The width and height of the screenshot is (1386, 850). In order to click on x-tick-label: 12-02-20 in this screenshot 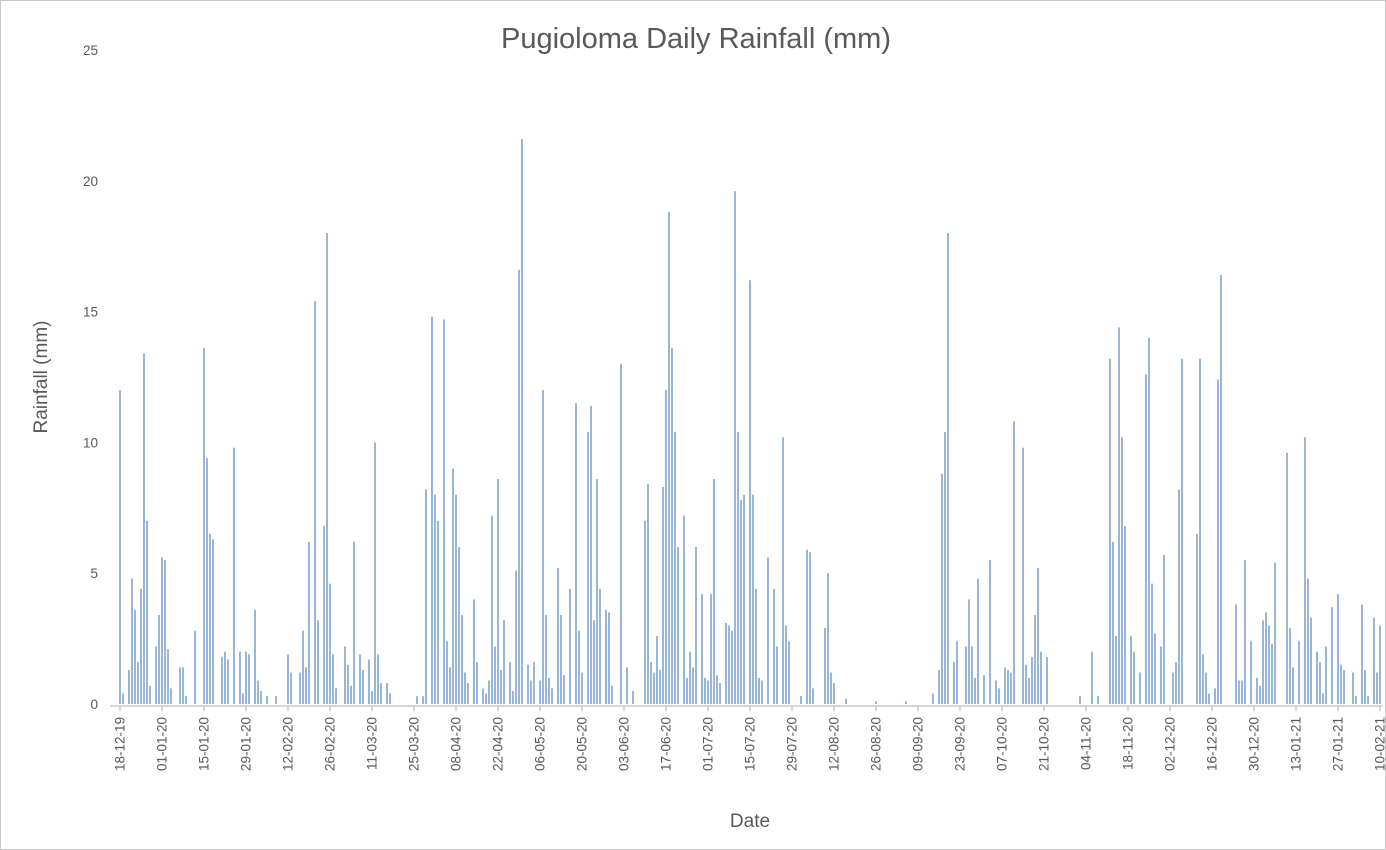, I will do `click(288, 744)`.